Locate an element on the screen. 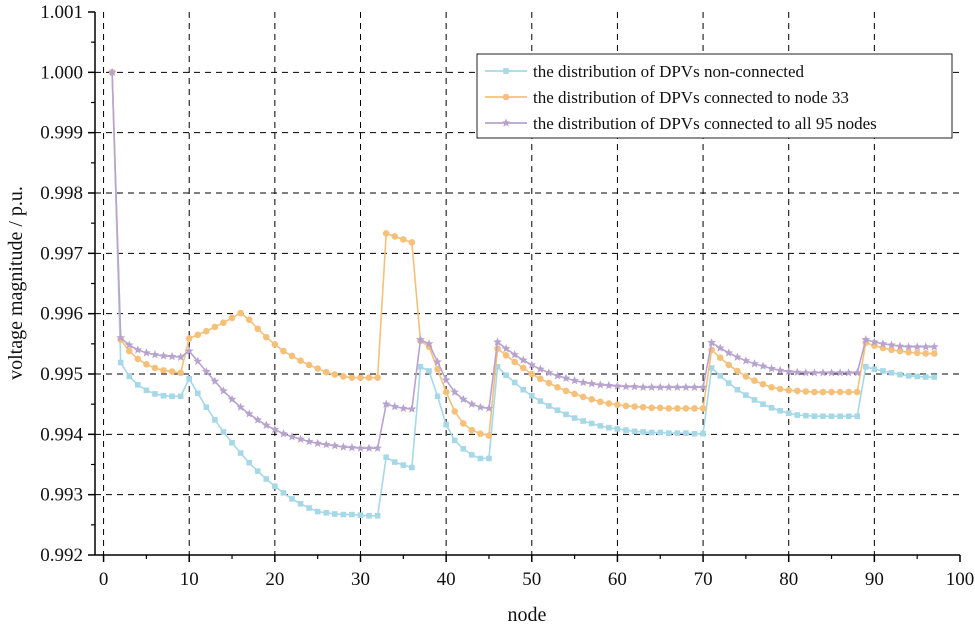 The image size is (975, 627). x-tick-label: 90 is located at coordinates (874, 579).